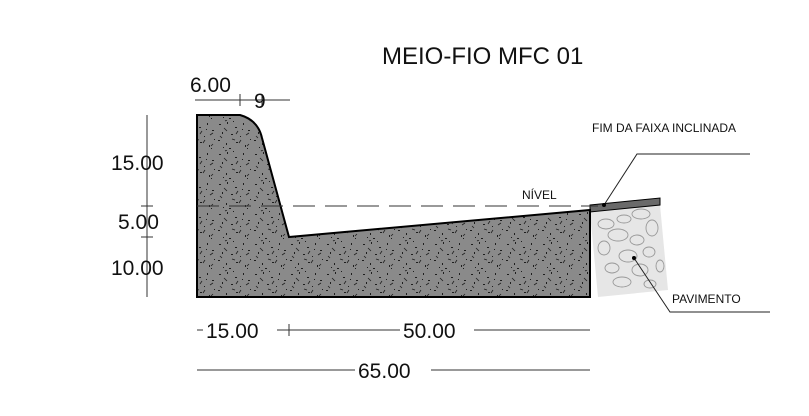 This screenshot has width=809, height=416. I want to click on pavement-base, so click(629, 251).